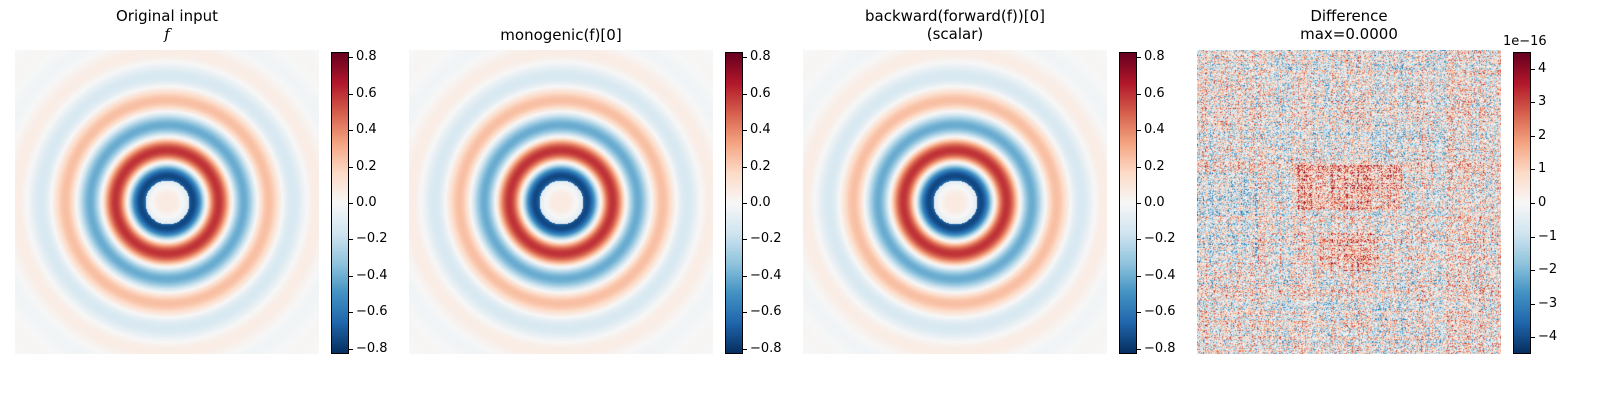  What do you see at coordinates (1542, 135) in the screenshot?
I see `colorbar-tick-label: 2` at bounding box center [1542, 135].